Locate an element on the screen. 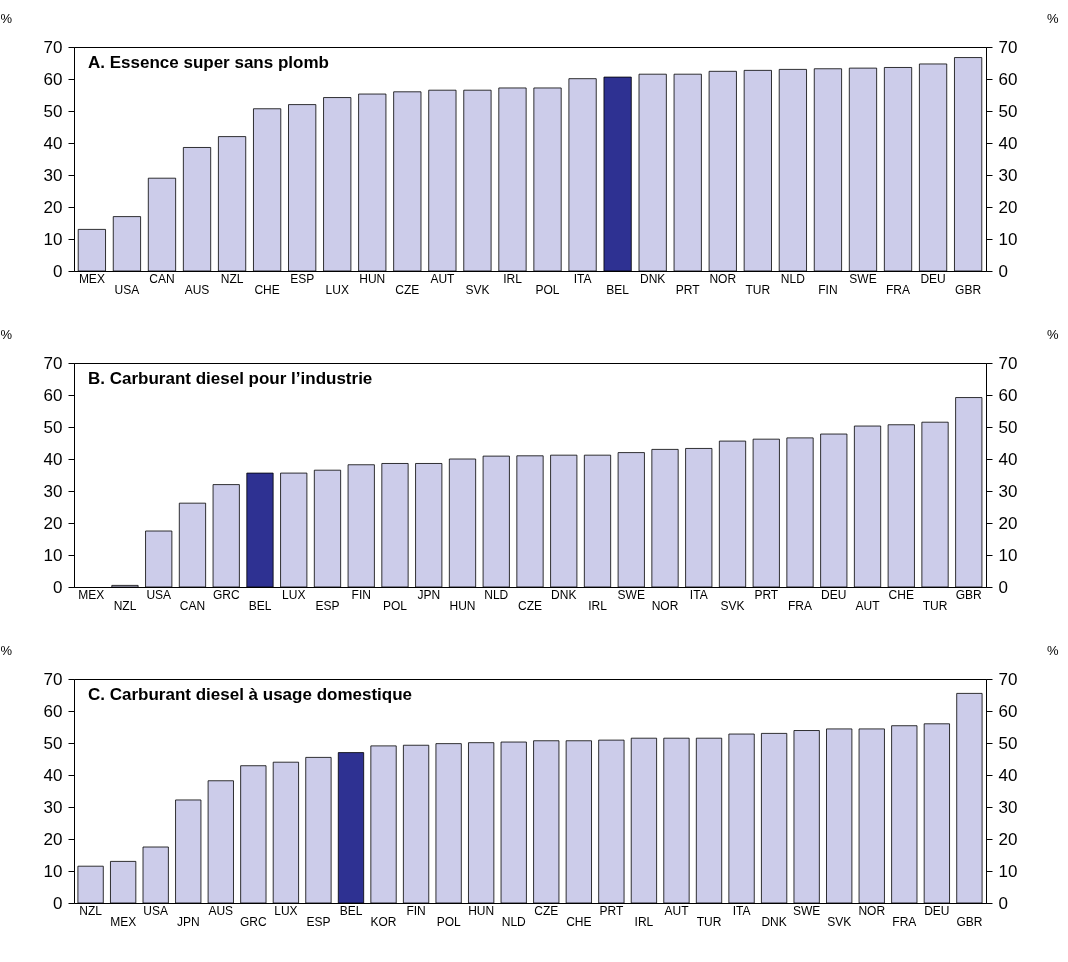 This screenshot has height=962, width=1068. chart-title: A. Essence super sans plomb is located at coordinates (208, 62).